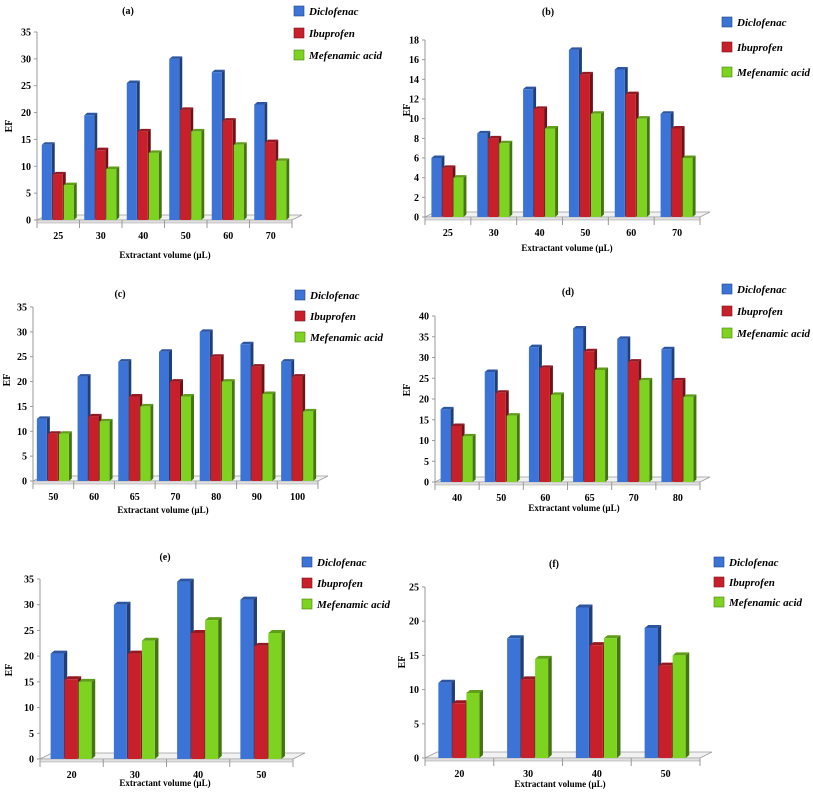  What do you see at coordinates (9, 670) in the screenshot?
I see `y-axis-label: EF` at bounding box center [9, 670].